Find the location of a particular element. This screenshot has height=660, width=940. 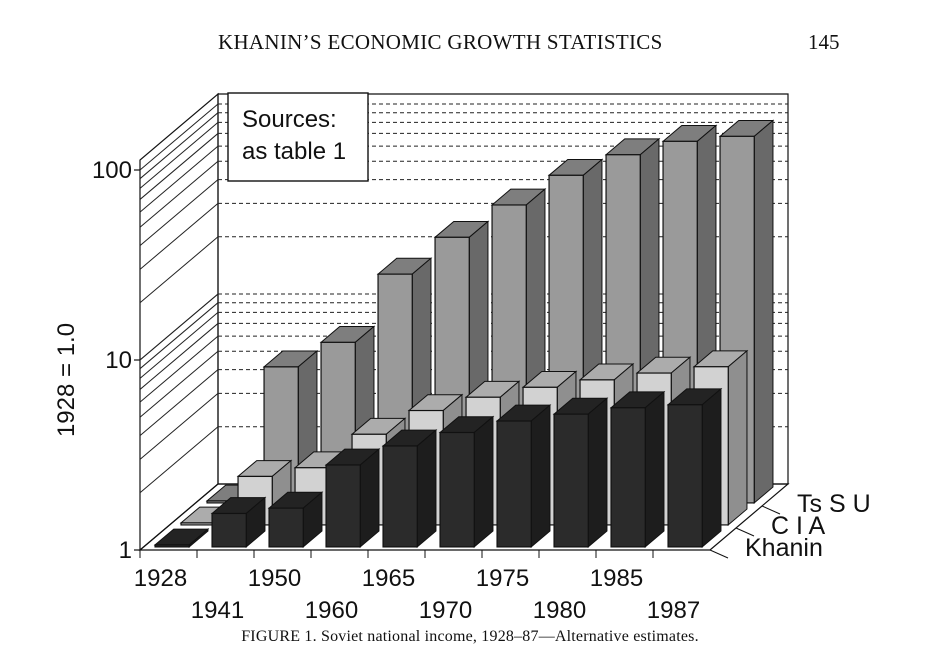

series-label: C I A is located at coordinates (798, 526).